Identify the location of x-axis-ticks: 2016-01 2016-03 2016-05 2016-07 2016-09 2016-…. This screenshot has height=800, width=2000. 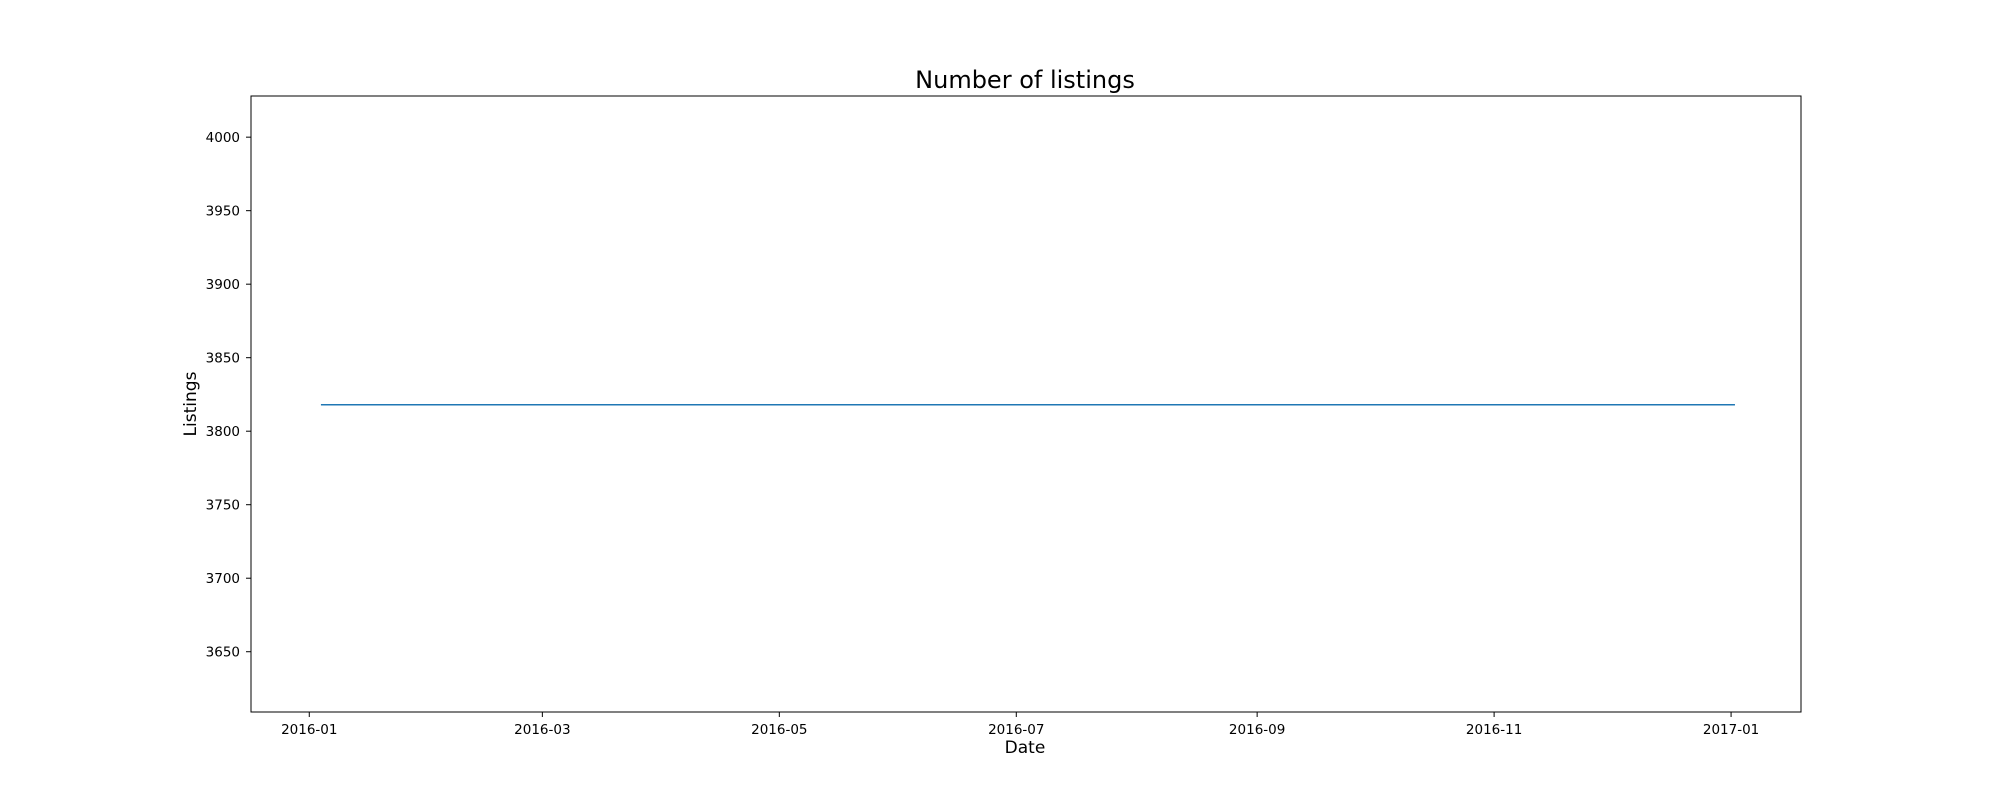
(1020, 725).